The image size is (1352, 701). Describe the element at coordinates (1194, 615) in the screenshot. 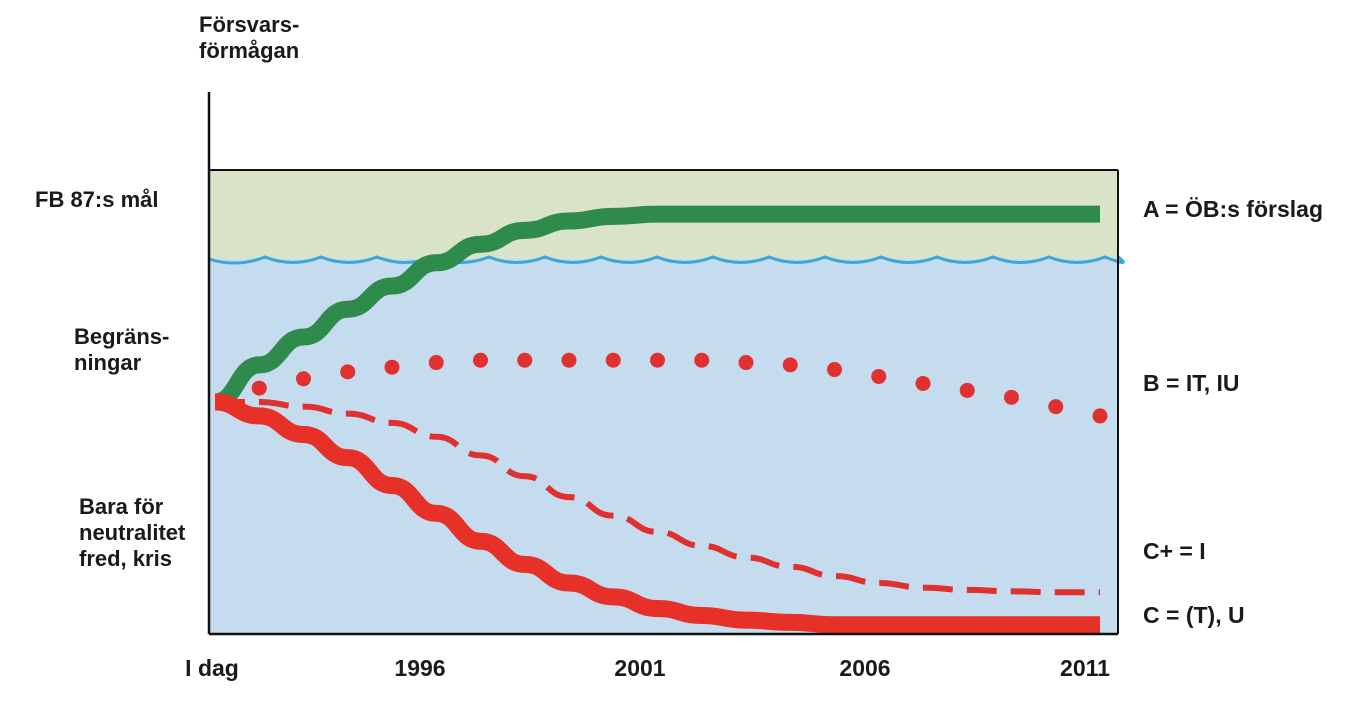

I see `series-label-c: C = (T), U` at that location.